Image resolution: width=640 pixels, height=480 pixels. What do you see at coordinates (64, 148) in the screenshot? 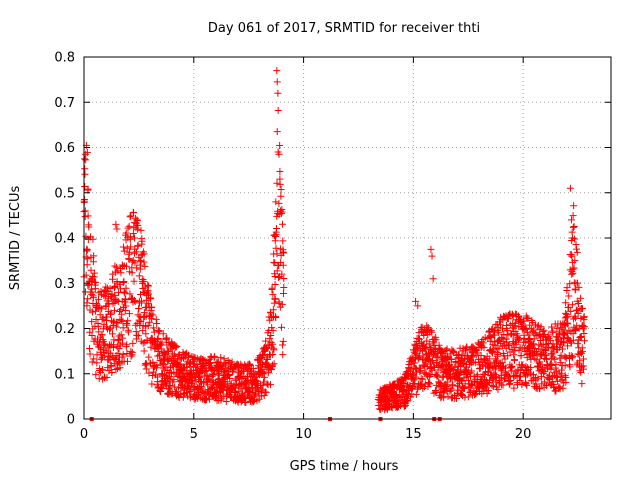
I see `y-tick-label: 0.6` at bounding box center [64, 148].